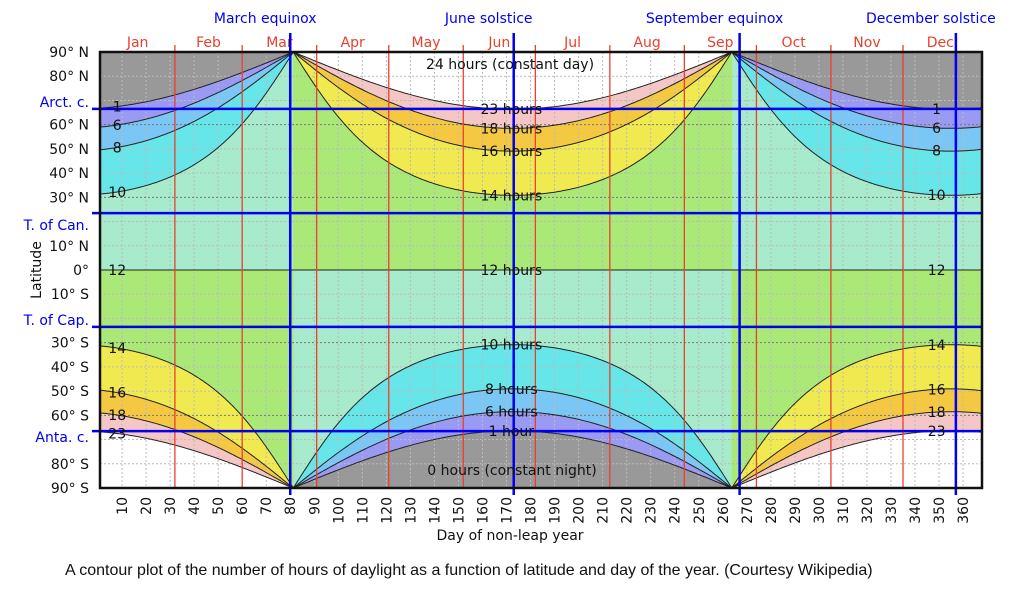 The width and height of the screenshot is (1024, 600). I want to click on y-tick-label: 0°, so click(81, 271).